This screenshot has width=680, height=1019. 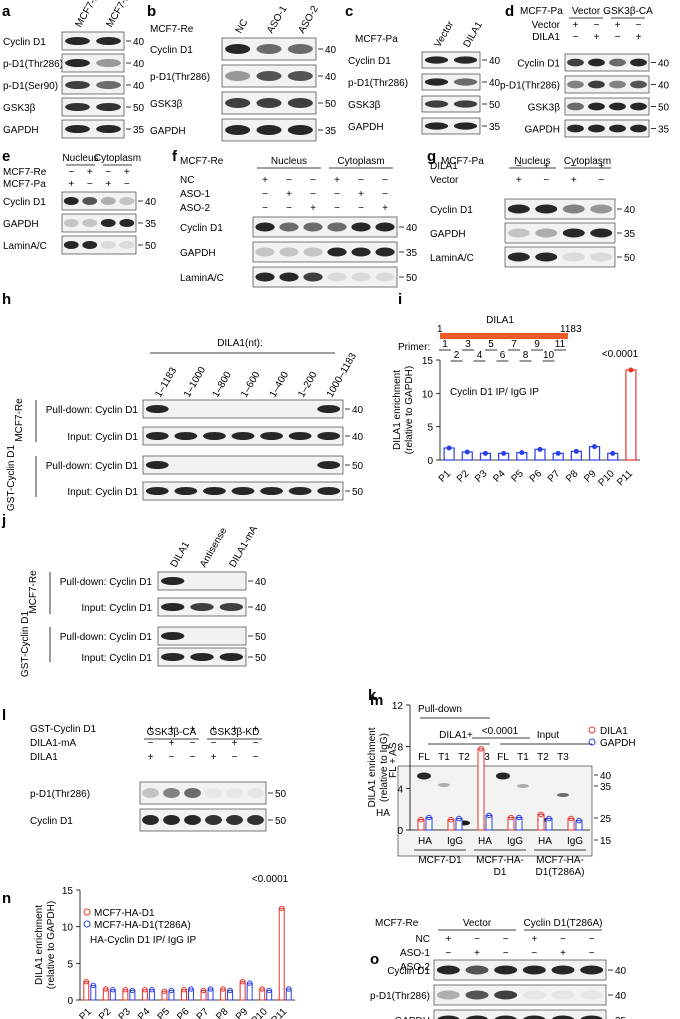 What do you see at coordinates (181, 555) in the screenshot?
I see `lane-label: DILA1` at bounding box center [181, 555].